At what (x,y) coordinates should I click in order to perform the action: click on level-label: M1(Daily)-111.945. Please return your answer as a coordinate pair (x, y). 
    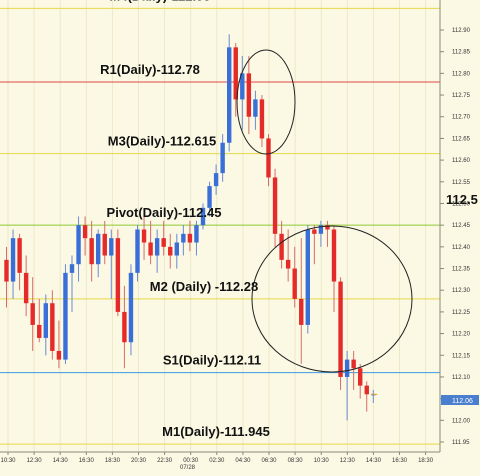
    Looking at the image, I should click on (216, 431).